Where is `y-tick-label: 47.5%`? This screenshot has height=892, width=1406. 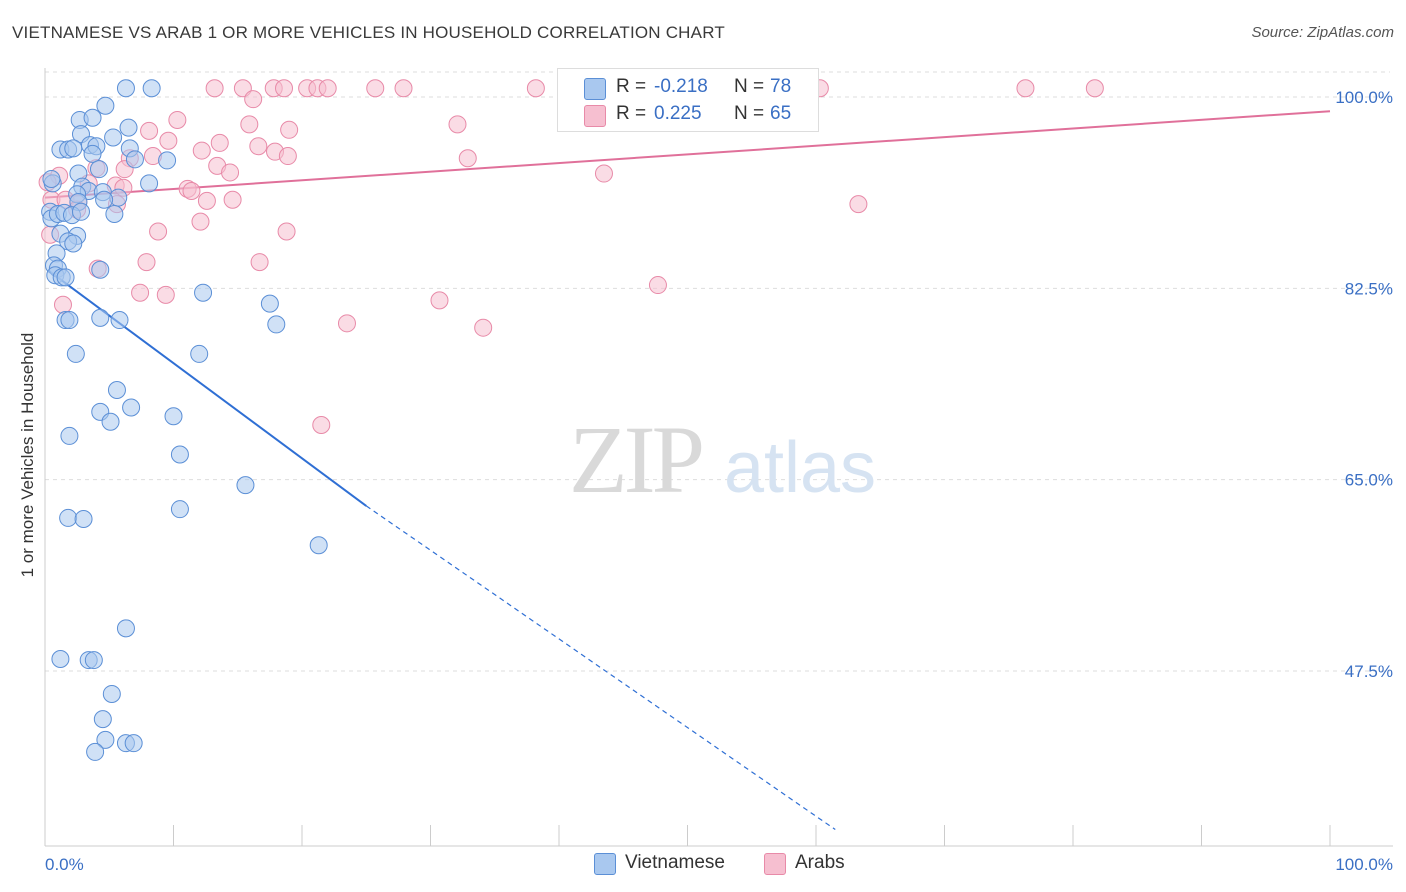
y-tick-label: 47.5% is located at coordinates (1369, 671).